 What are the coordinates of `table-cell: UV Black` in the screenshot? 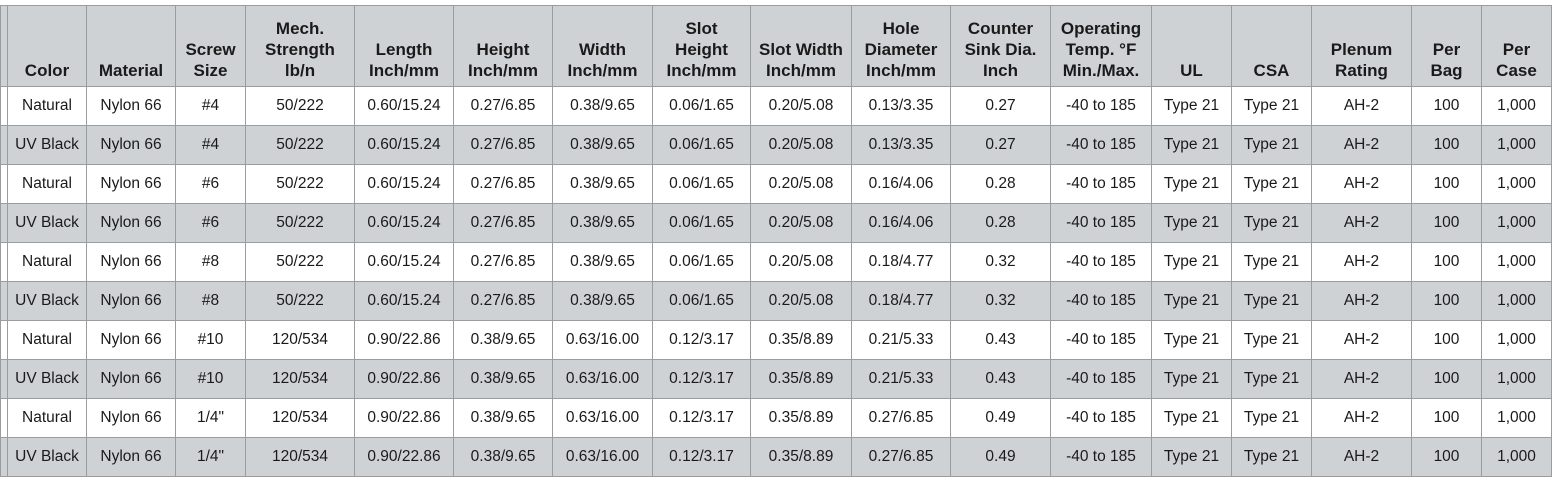 It's located at (47, 145).